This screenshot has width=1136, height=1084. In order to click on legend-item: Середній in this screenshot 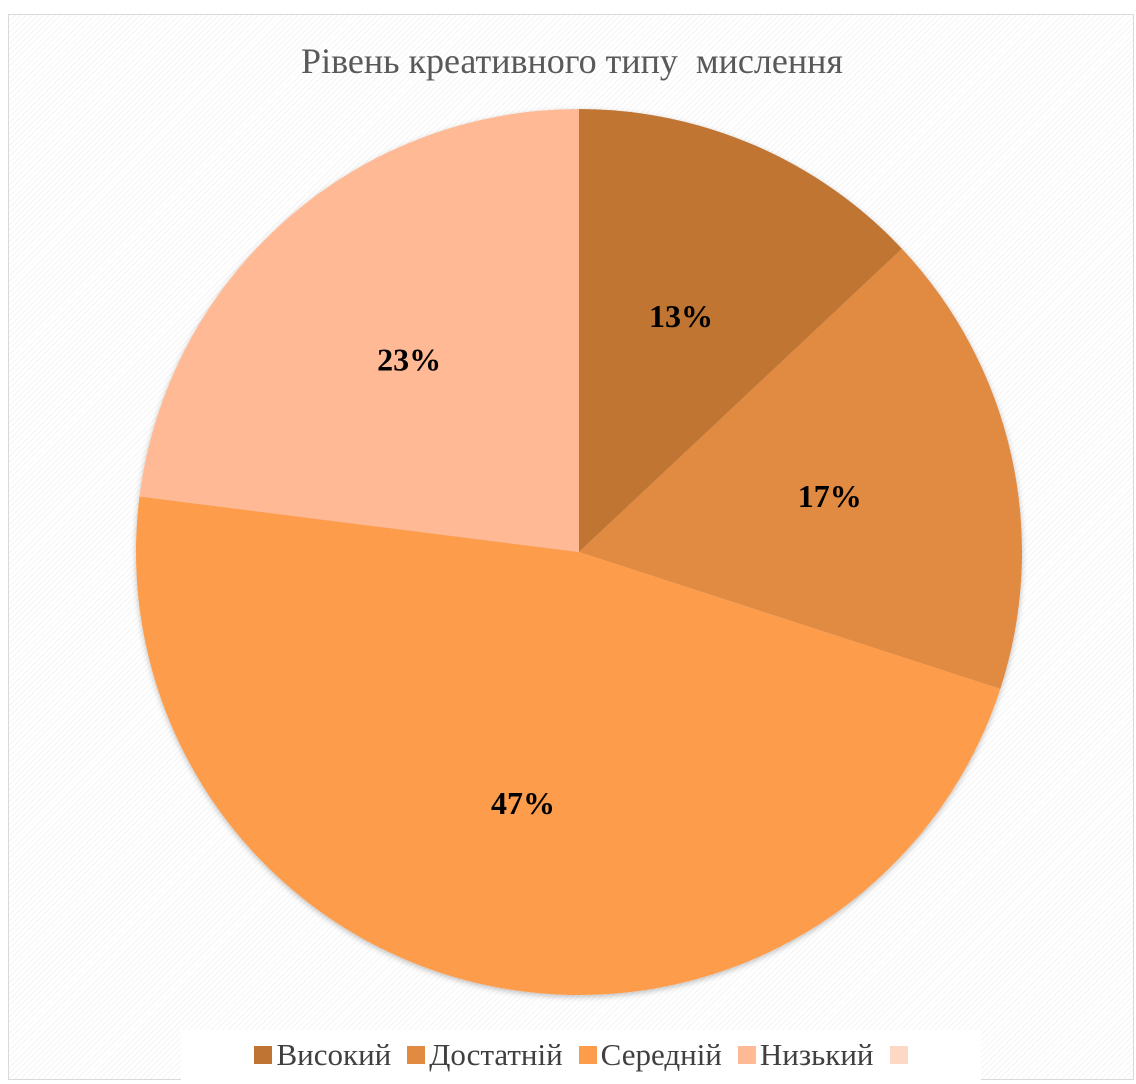, I will do `click(650, 1055)`.